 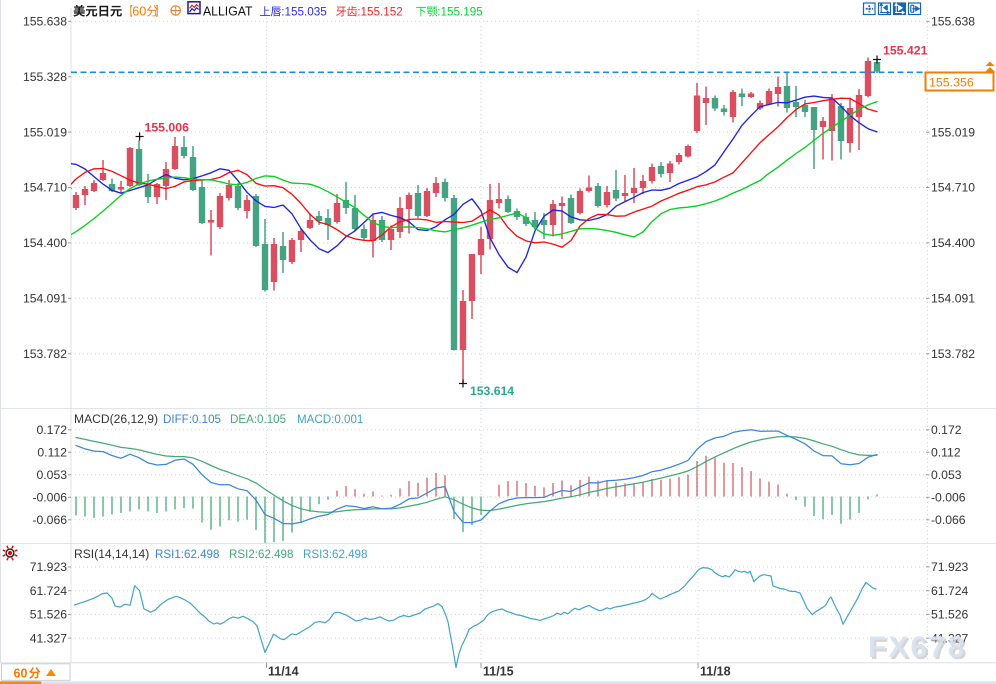 I want to click on svg-text: RSI3:62.498, so click(x=335, y=554).